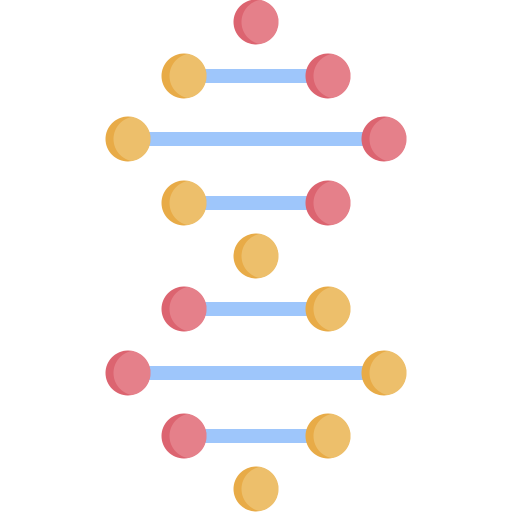 Image resolution: width=512 pixels, height=512 pixels. Describe the element at coordinates (256, 22) in the screenshot. I see `nucleotide-red-center` at that location.